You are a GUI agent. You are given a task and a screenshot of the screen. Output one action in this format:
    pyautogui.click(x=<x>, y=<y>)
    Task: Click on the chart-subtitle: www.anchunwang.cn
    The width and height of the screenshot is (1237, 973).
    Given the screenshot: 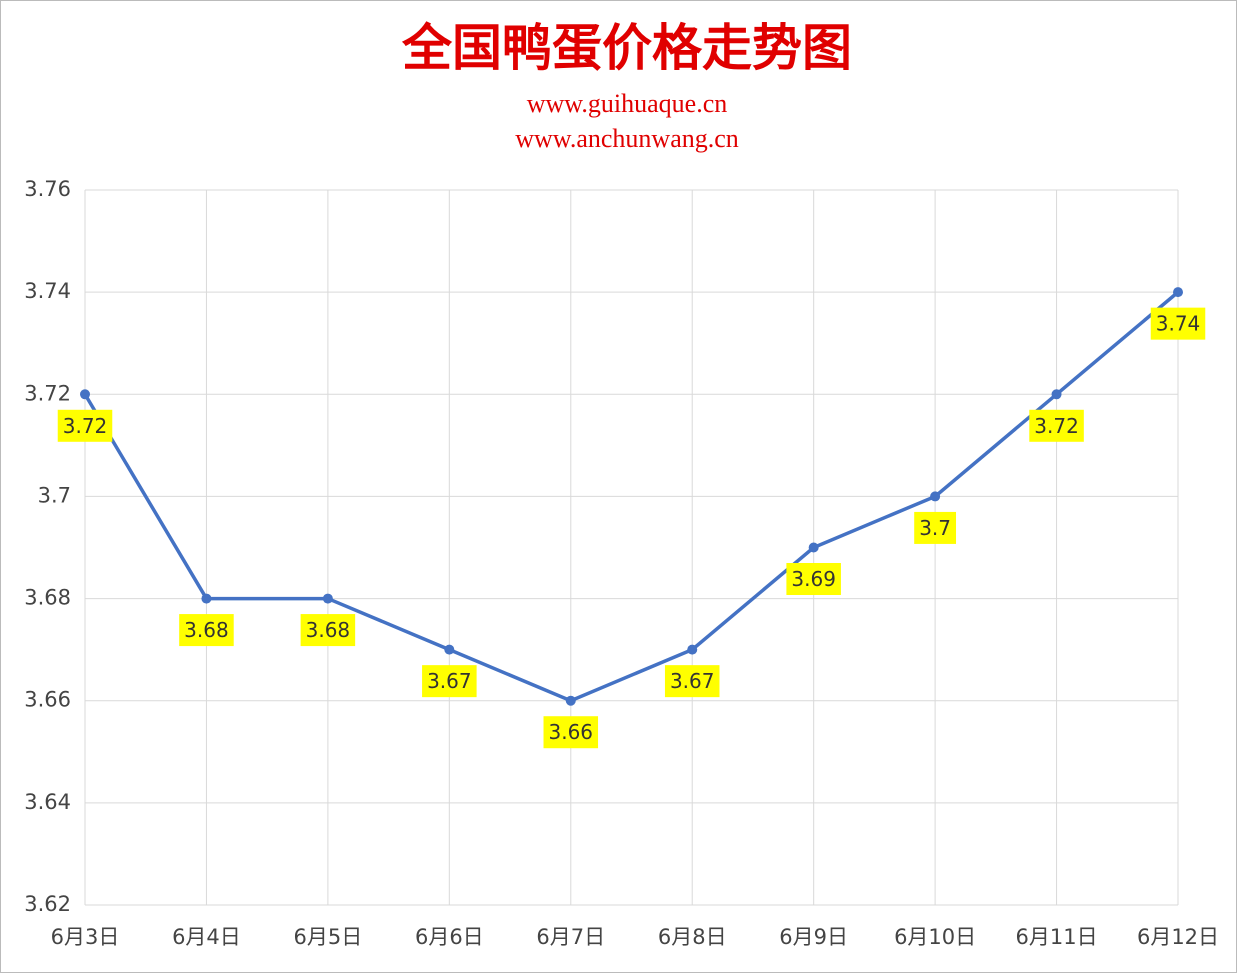 What is the action you would take?
    pyautogui.click(x=627, y=138)
    